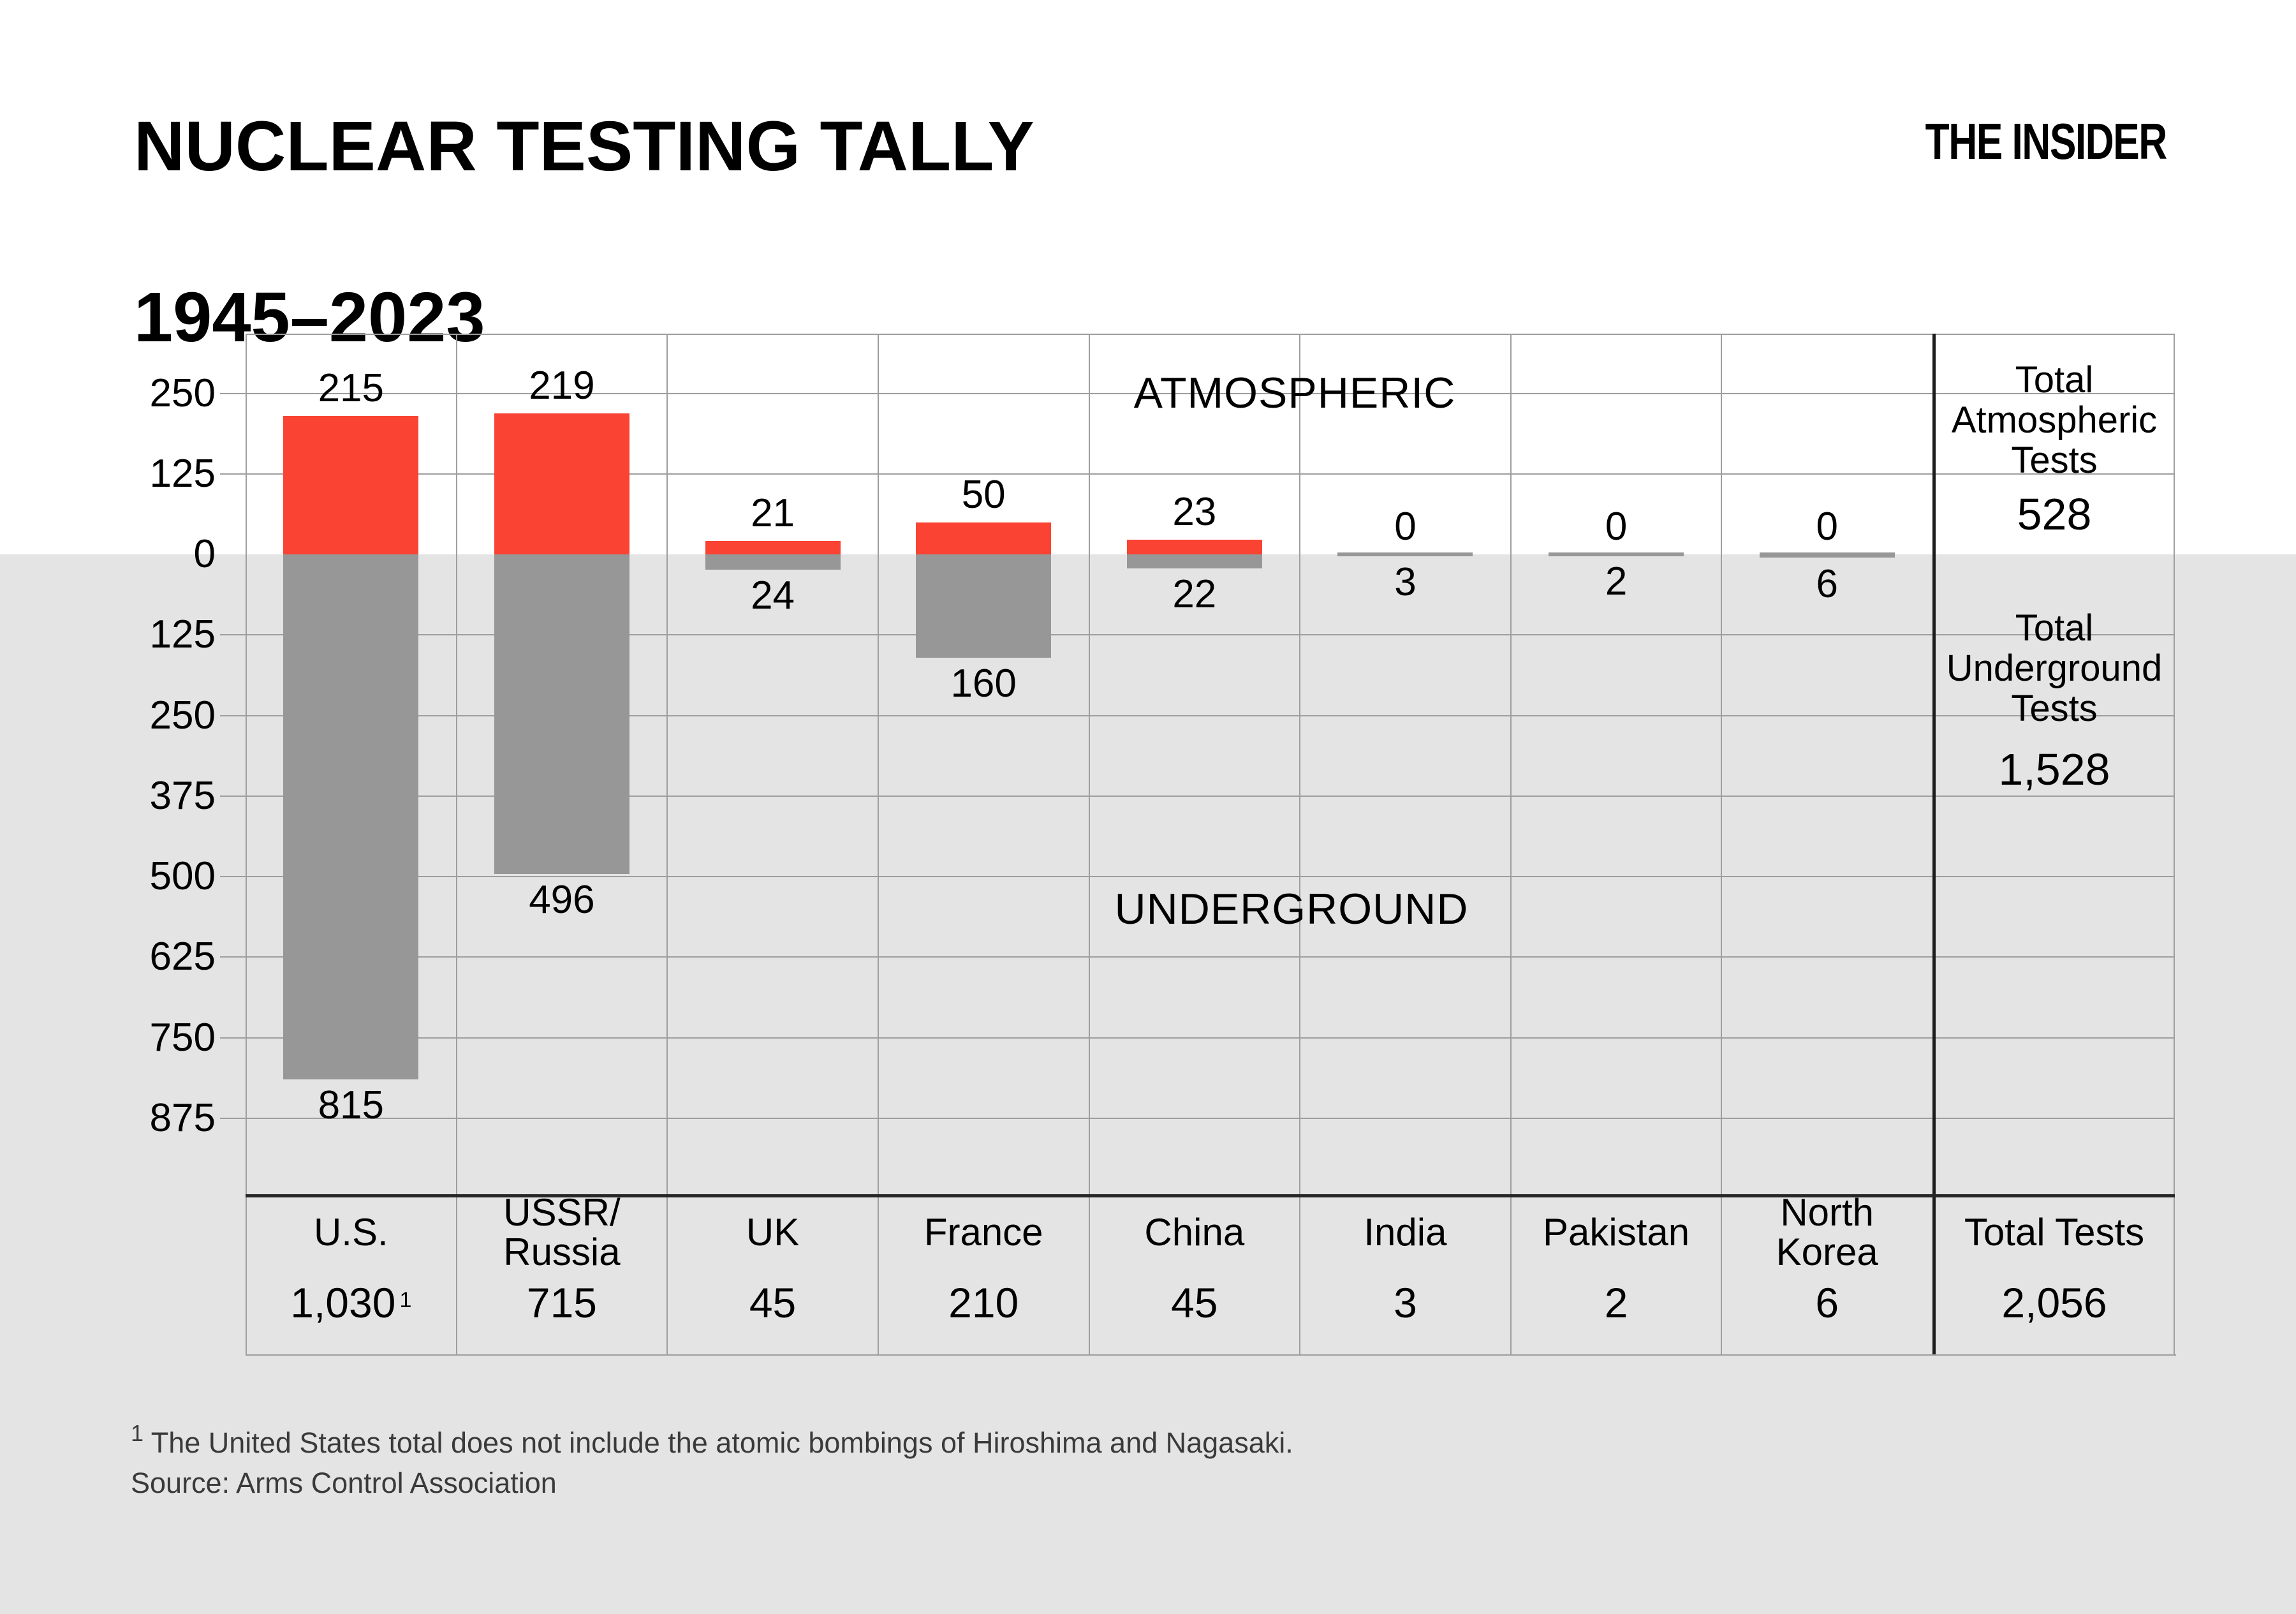  What do you see at coordinates (309, 317) in the screenshot?
I see `page-title-line2: 1945–2023` at bounding box center [309, 317].